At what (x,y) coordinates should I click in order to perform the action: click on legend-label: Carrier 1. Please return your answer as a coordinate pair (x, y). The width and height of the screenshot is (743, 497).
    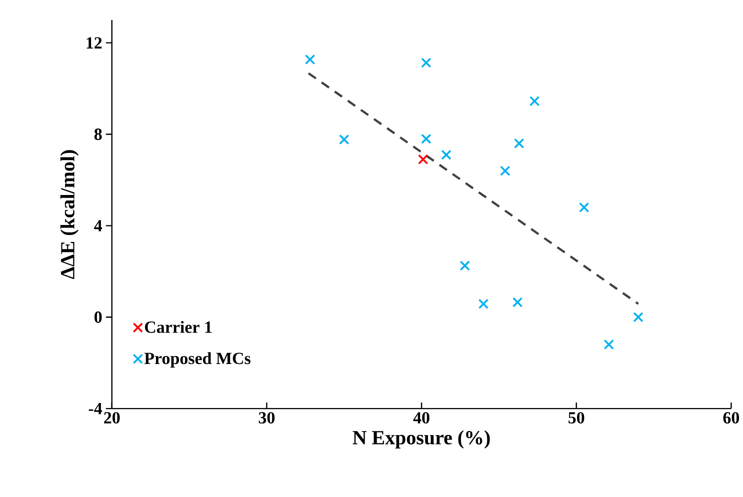
    Looking at the image, I should click on (178, 326).